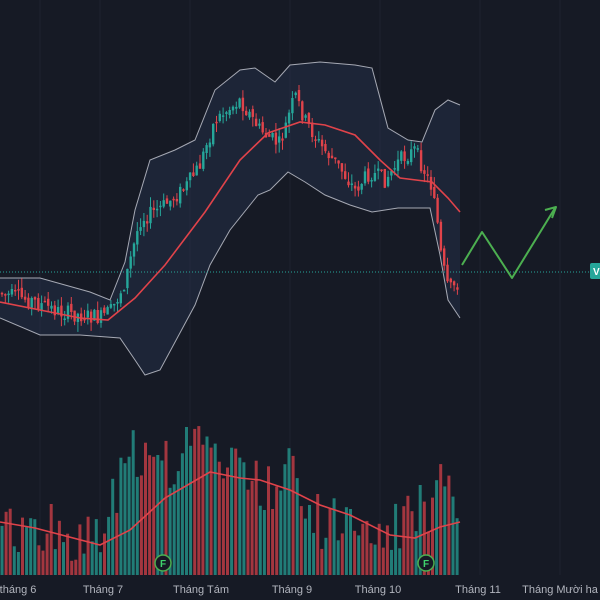 The height and width of the screenshot is (600, 600). Describe the element at coordinates (18, 590) in the screenshot. I see `x-tick-label: tháng 6` at that location.